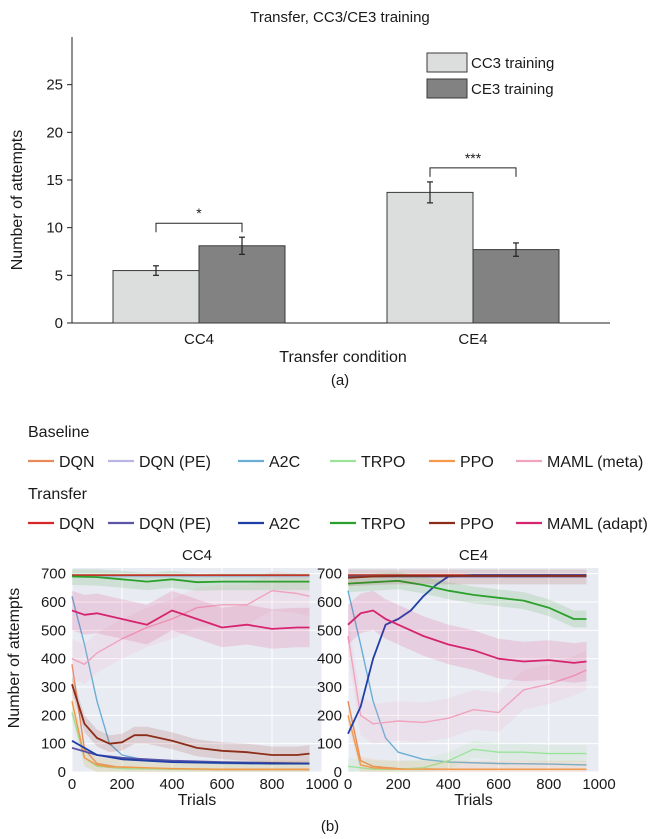 The height and width of the screenshot is (839, 656). What do you see at coordinates (17, 200) in the screenshot?
I see `bar-chart-ylabel: Number of attempts` at bounding box center [17, 200].